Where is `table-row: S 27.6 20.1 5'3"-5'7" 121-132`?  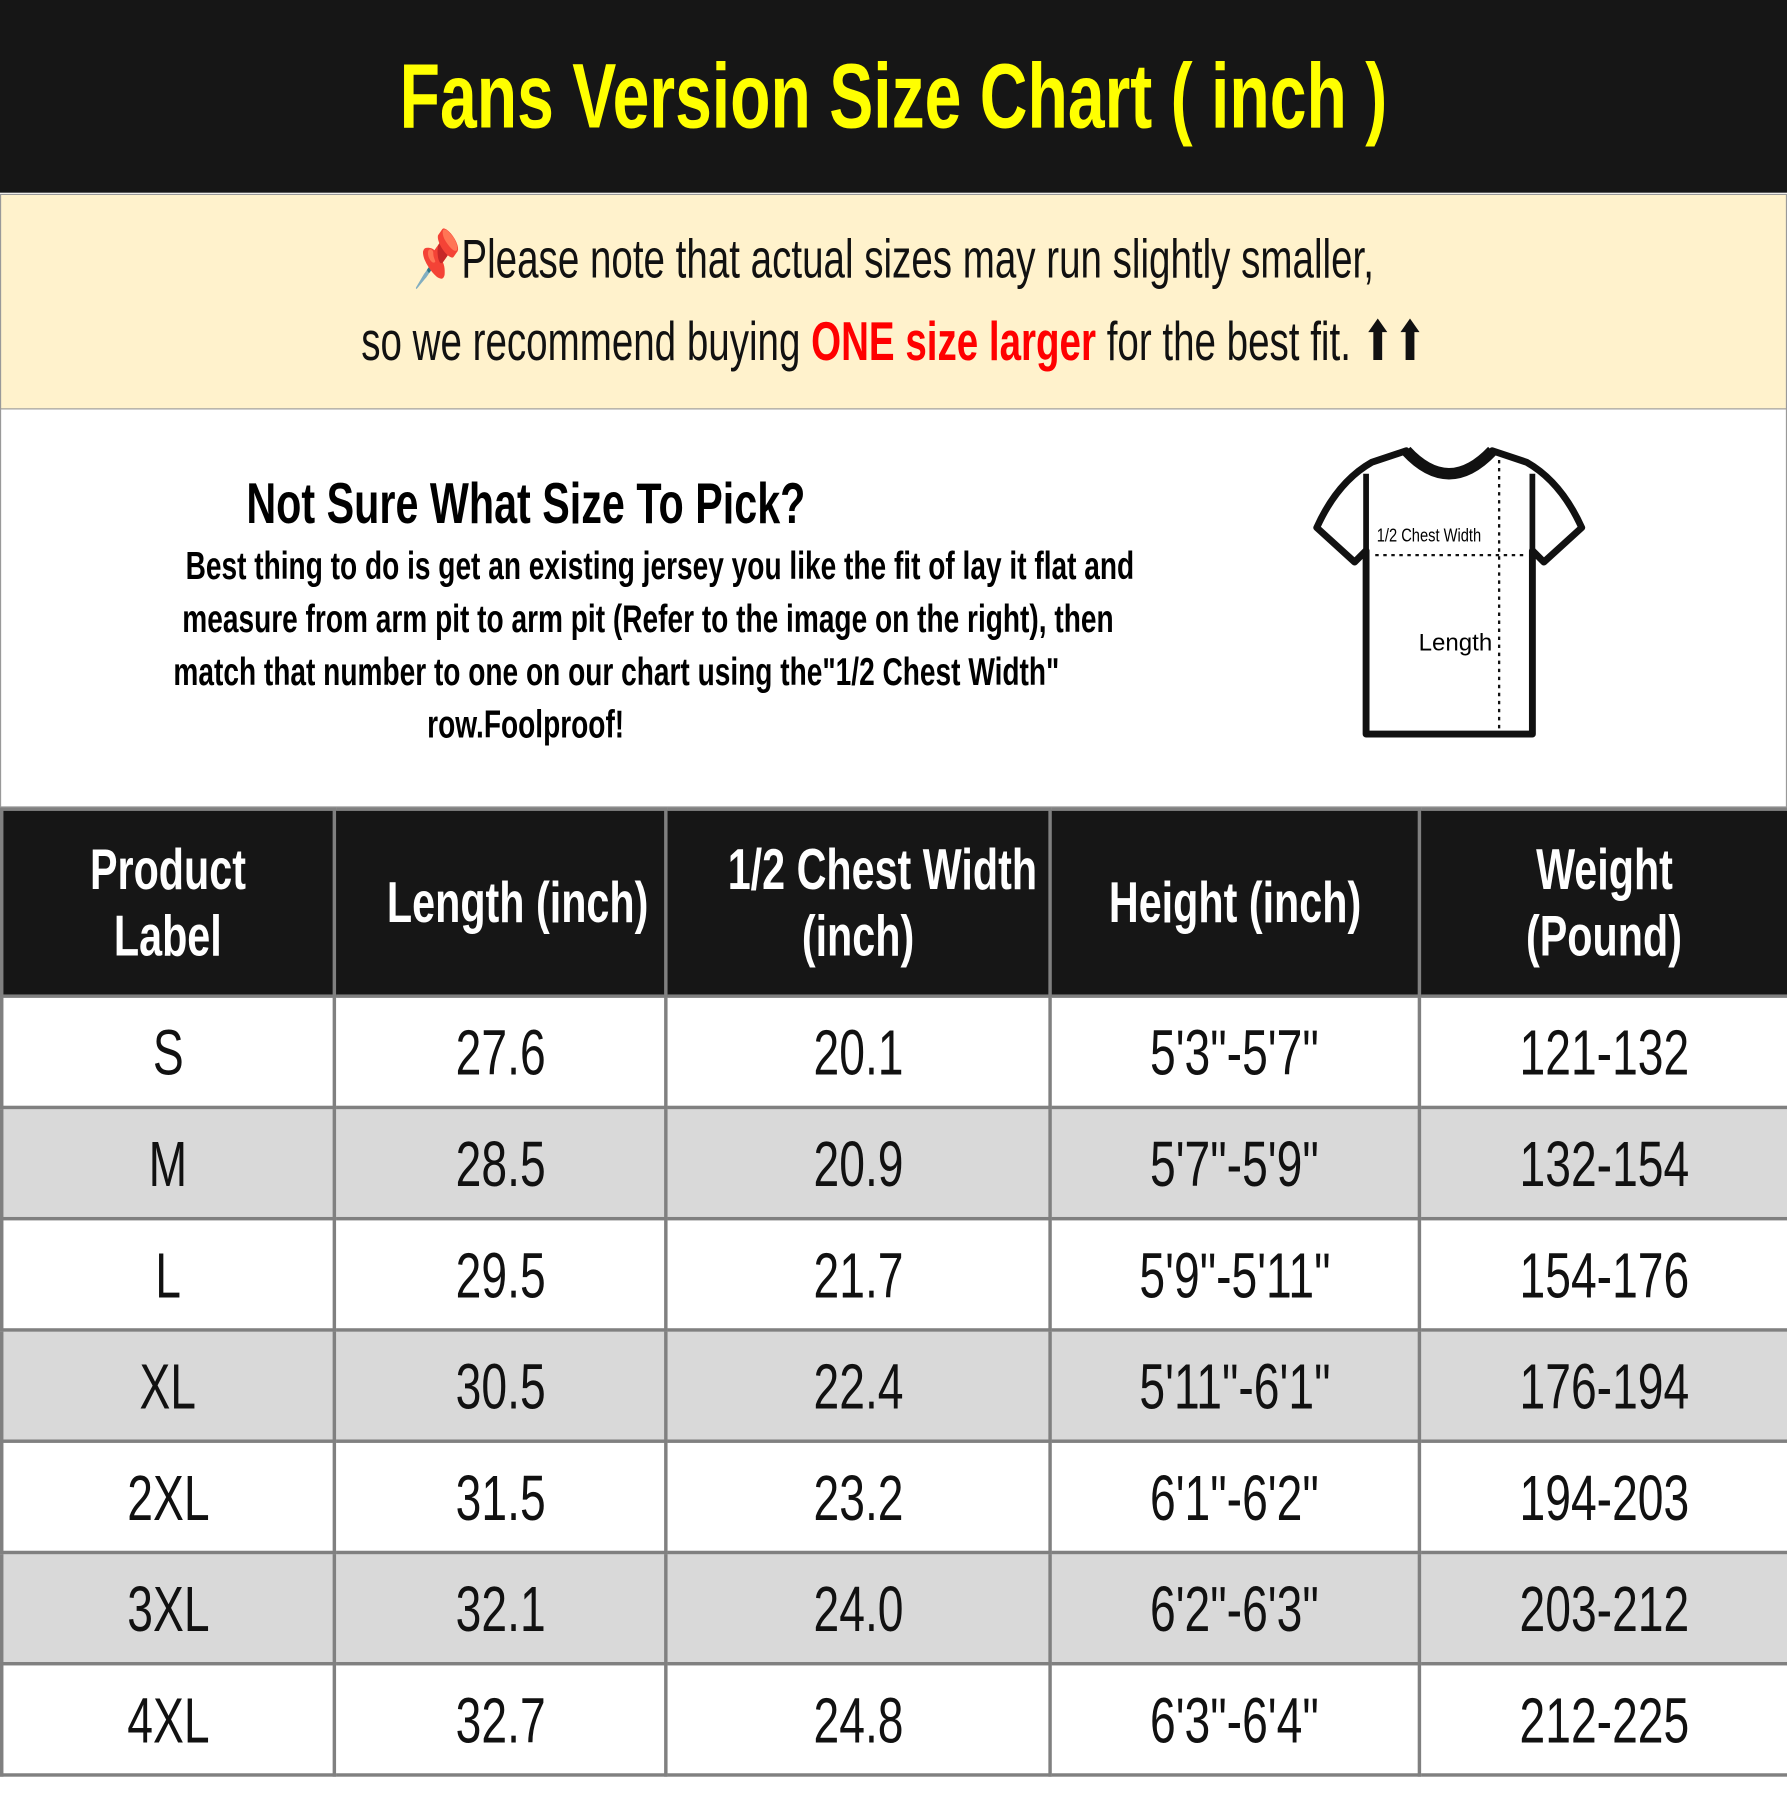
table-row: S 27.6 20.1 5'3"-5'7" 121-132 is located at coordinates (893, 1052).